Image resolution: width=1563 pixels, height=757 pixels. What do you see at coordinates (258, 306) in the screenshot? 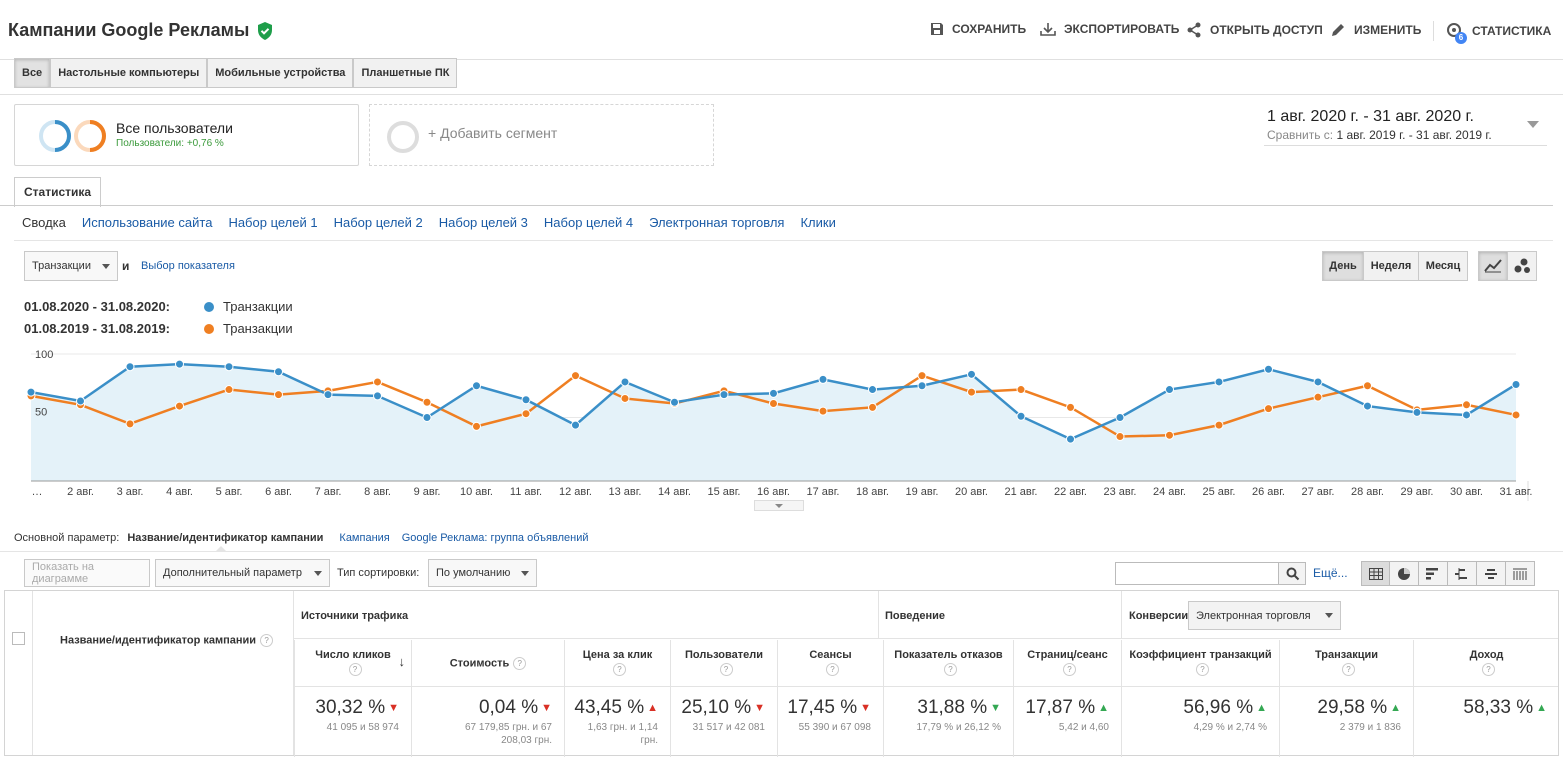
I see `legend-name-2020: Транзакции` at bounding box center [258, 306].